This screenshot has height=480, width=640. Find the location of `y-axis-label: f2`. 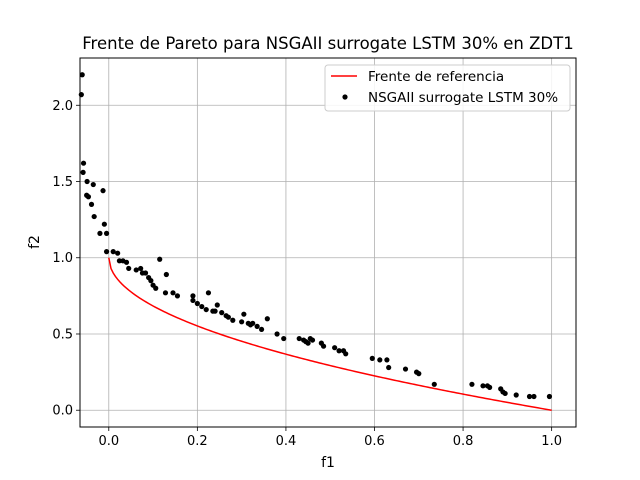

y-axis-label: f2 is located at coordinates (35, 242).